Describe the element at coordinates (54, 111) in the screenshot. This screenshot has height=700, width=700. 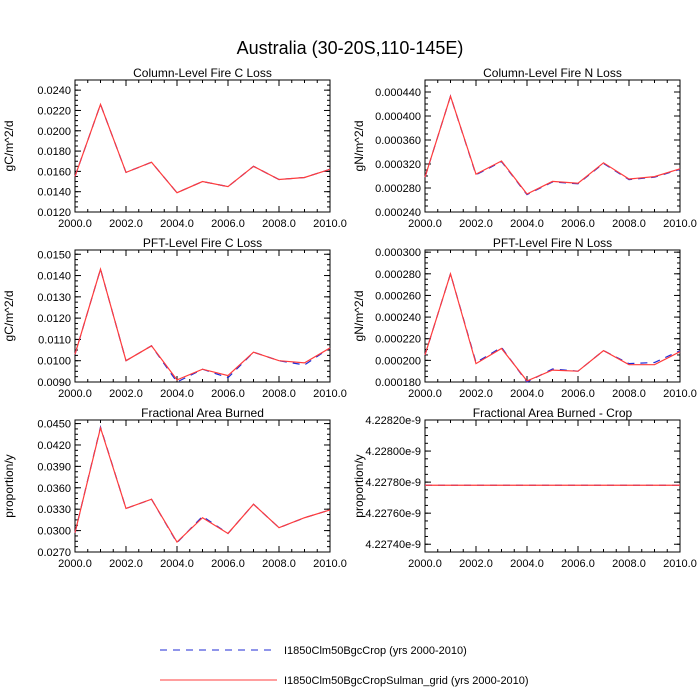
I see `y-tick-label: 0.0220` at that location.